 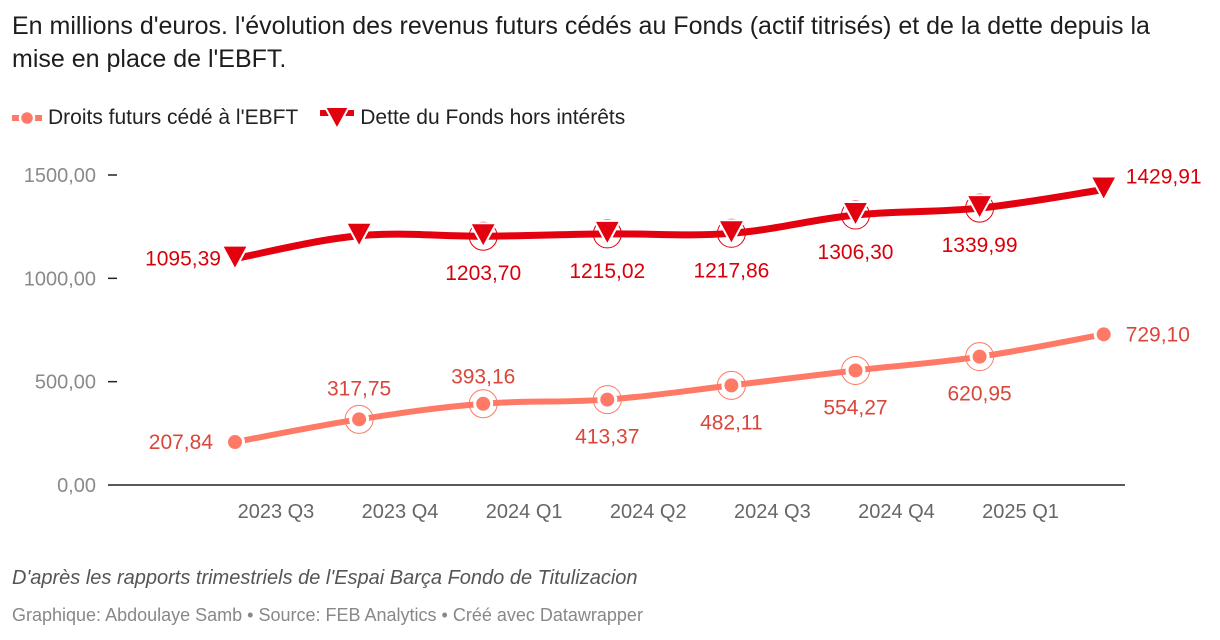 I want to click on x-tick-label: 2023 Q3, so click(x=276, y=512).